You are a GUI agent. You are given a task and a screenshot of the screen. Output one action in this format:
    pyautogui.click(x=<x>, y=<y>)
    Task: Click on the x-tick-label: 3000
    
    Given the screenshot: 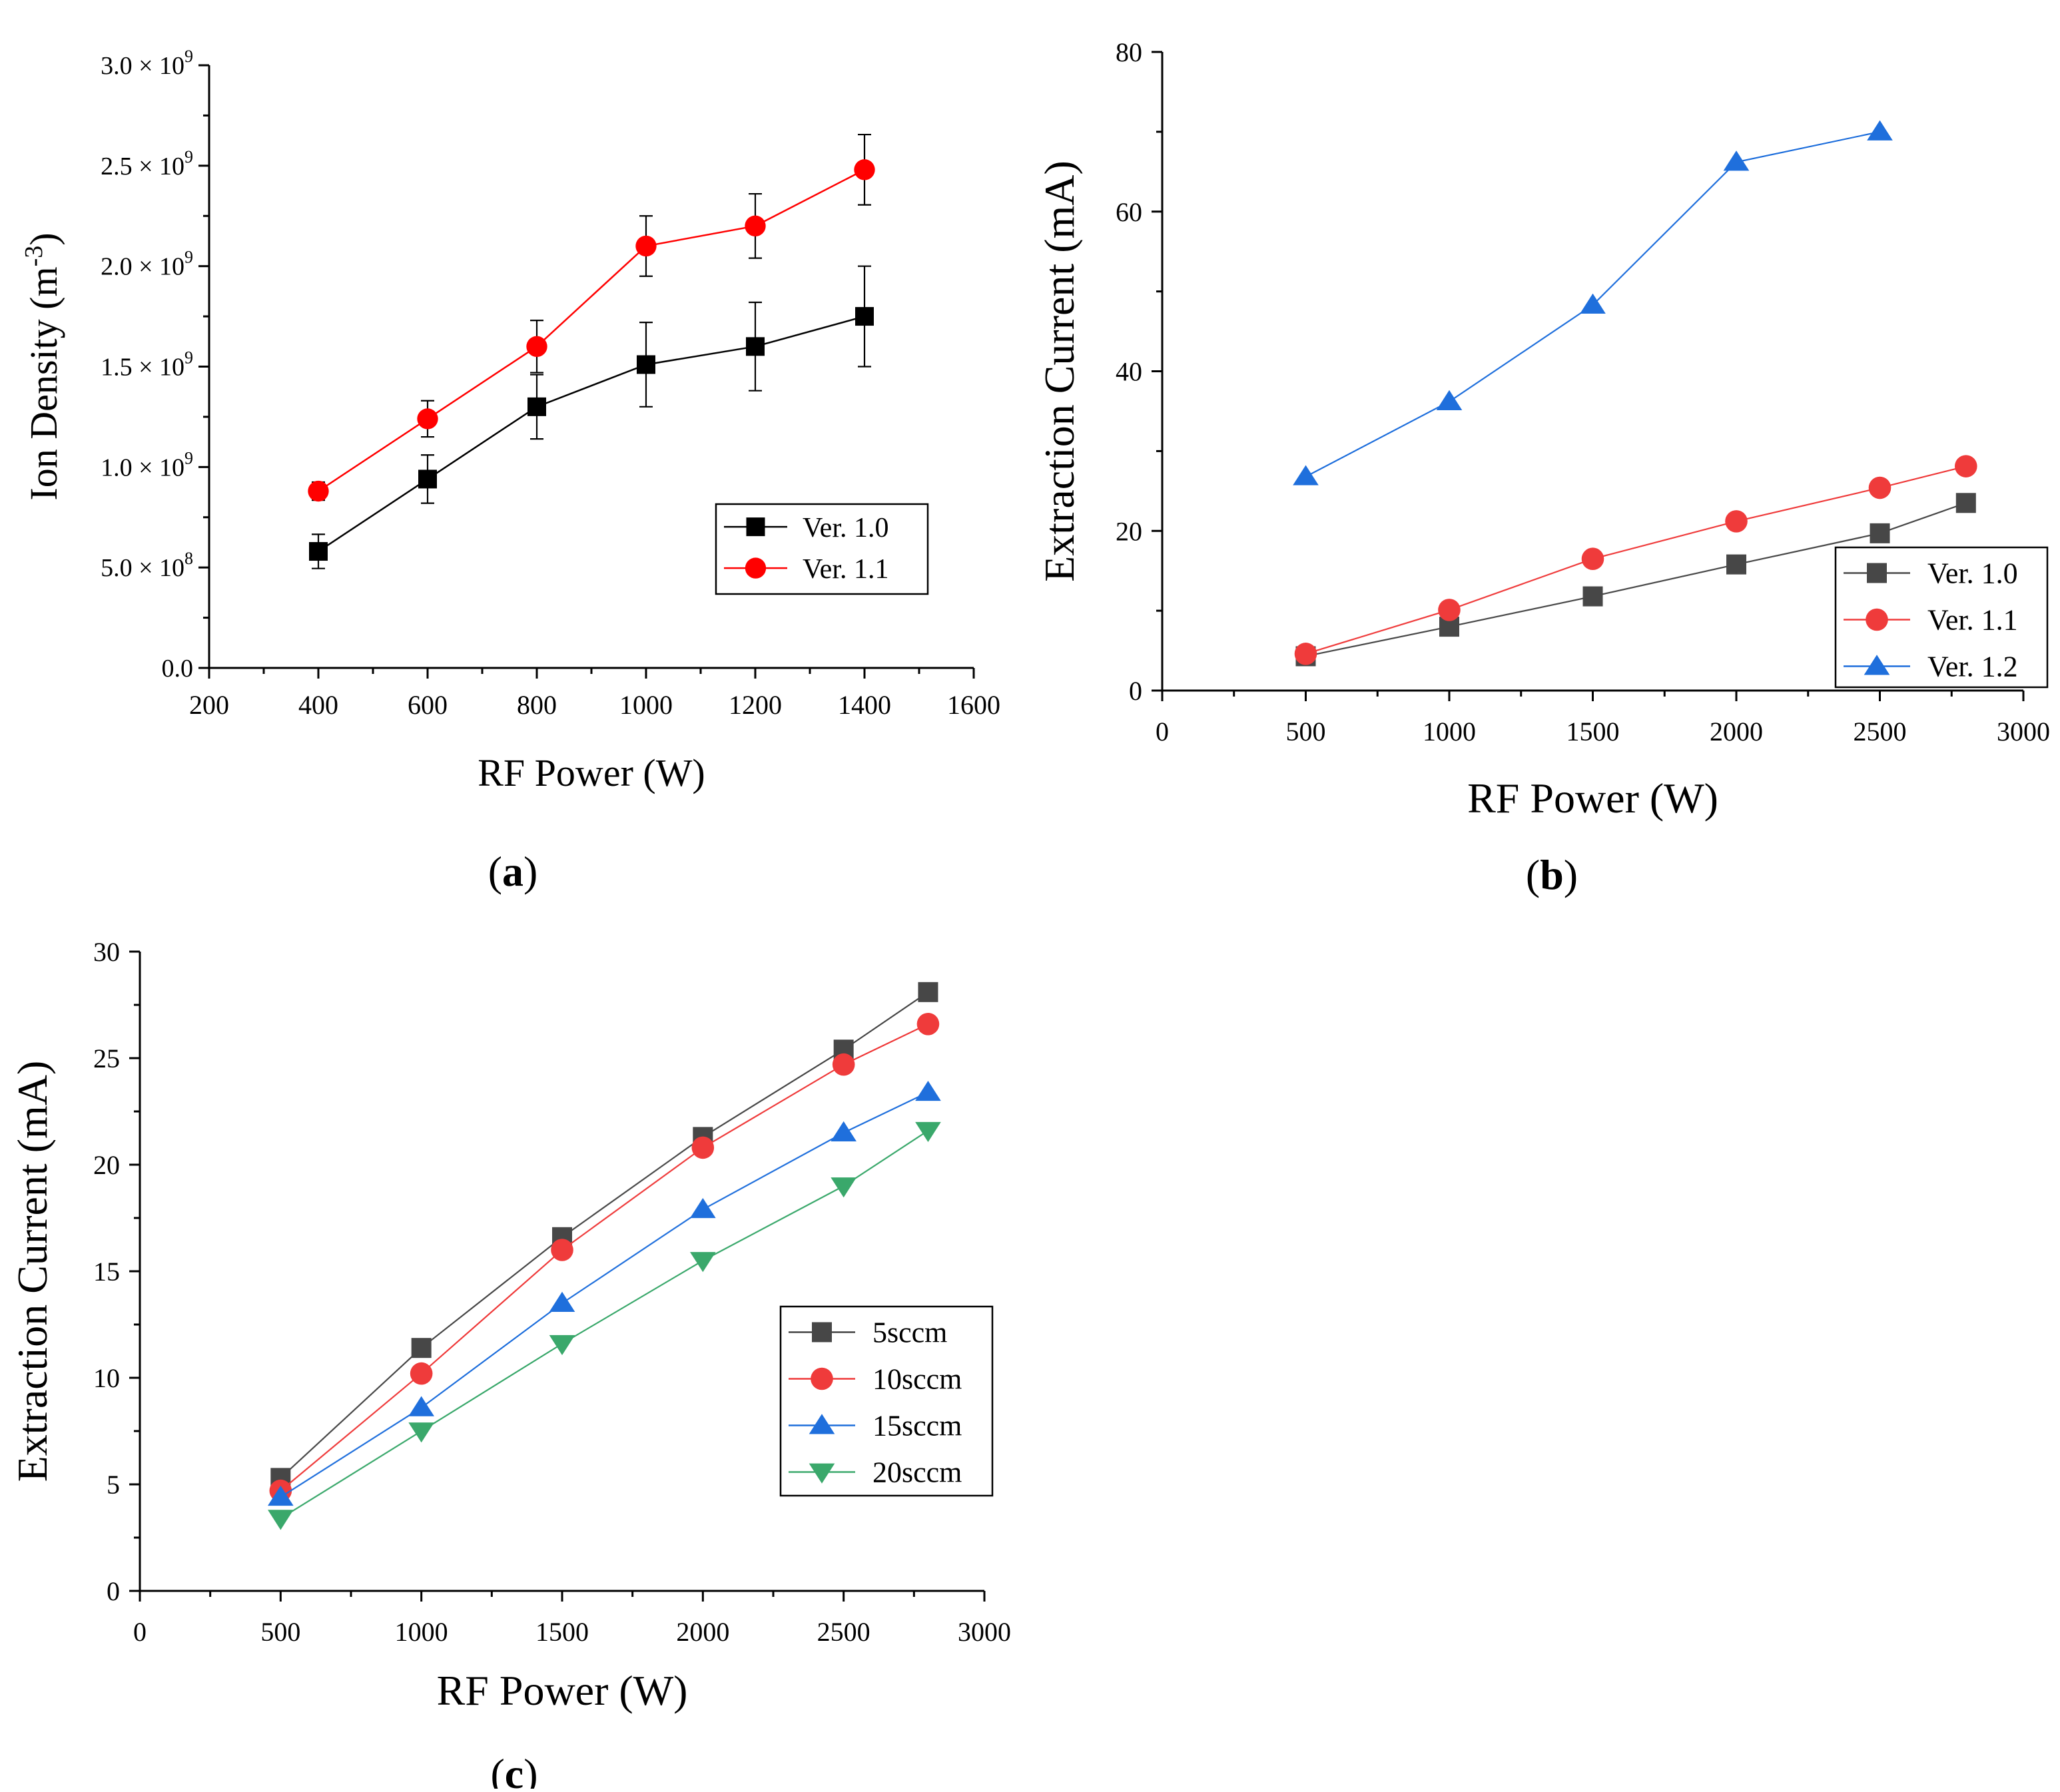 What is the action you would take?
    pyautogui.click(x=985, y=1632)
    